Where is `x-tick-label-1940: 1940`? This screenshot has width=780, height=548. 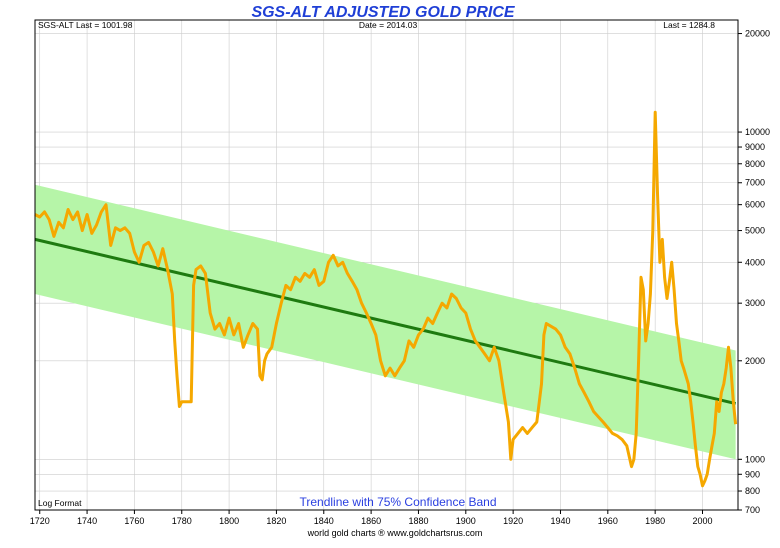 x-tick-label-1940: 1940 is located at coordinates (560, 521).